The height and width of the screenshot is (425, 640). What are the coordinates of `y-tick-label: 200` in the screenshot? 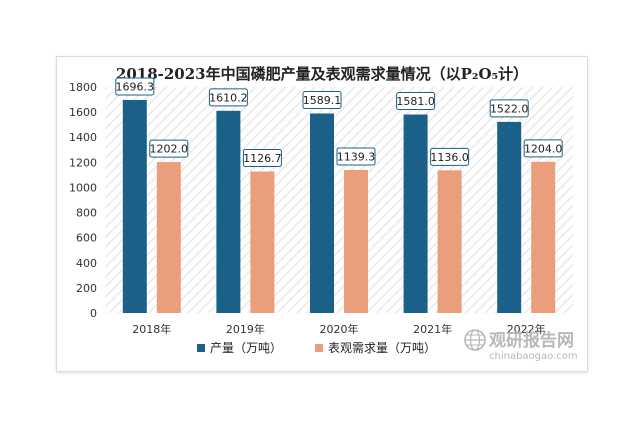 It's located at (86, 288).